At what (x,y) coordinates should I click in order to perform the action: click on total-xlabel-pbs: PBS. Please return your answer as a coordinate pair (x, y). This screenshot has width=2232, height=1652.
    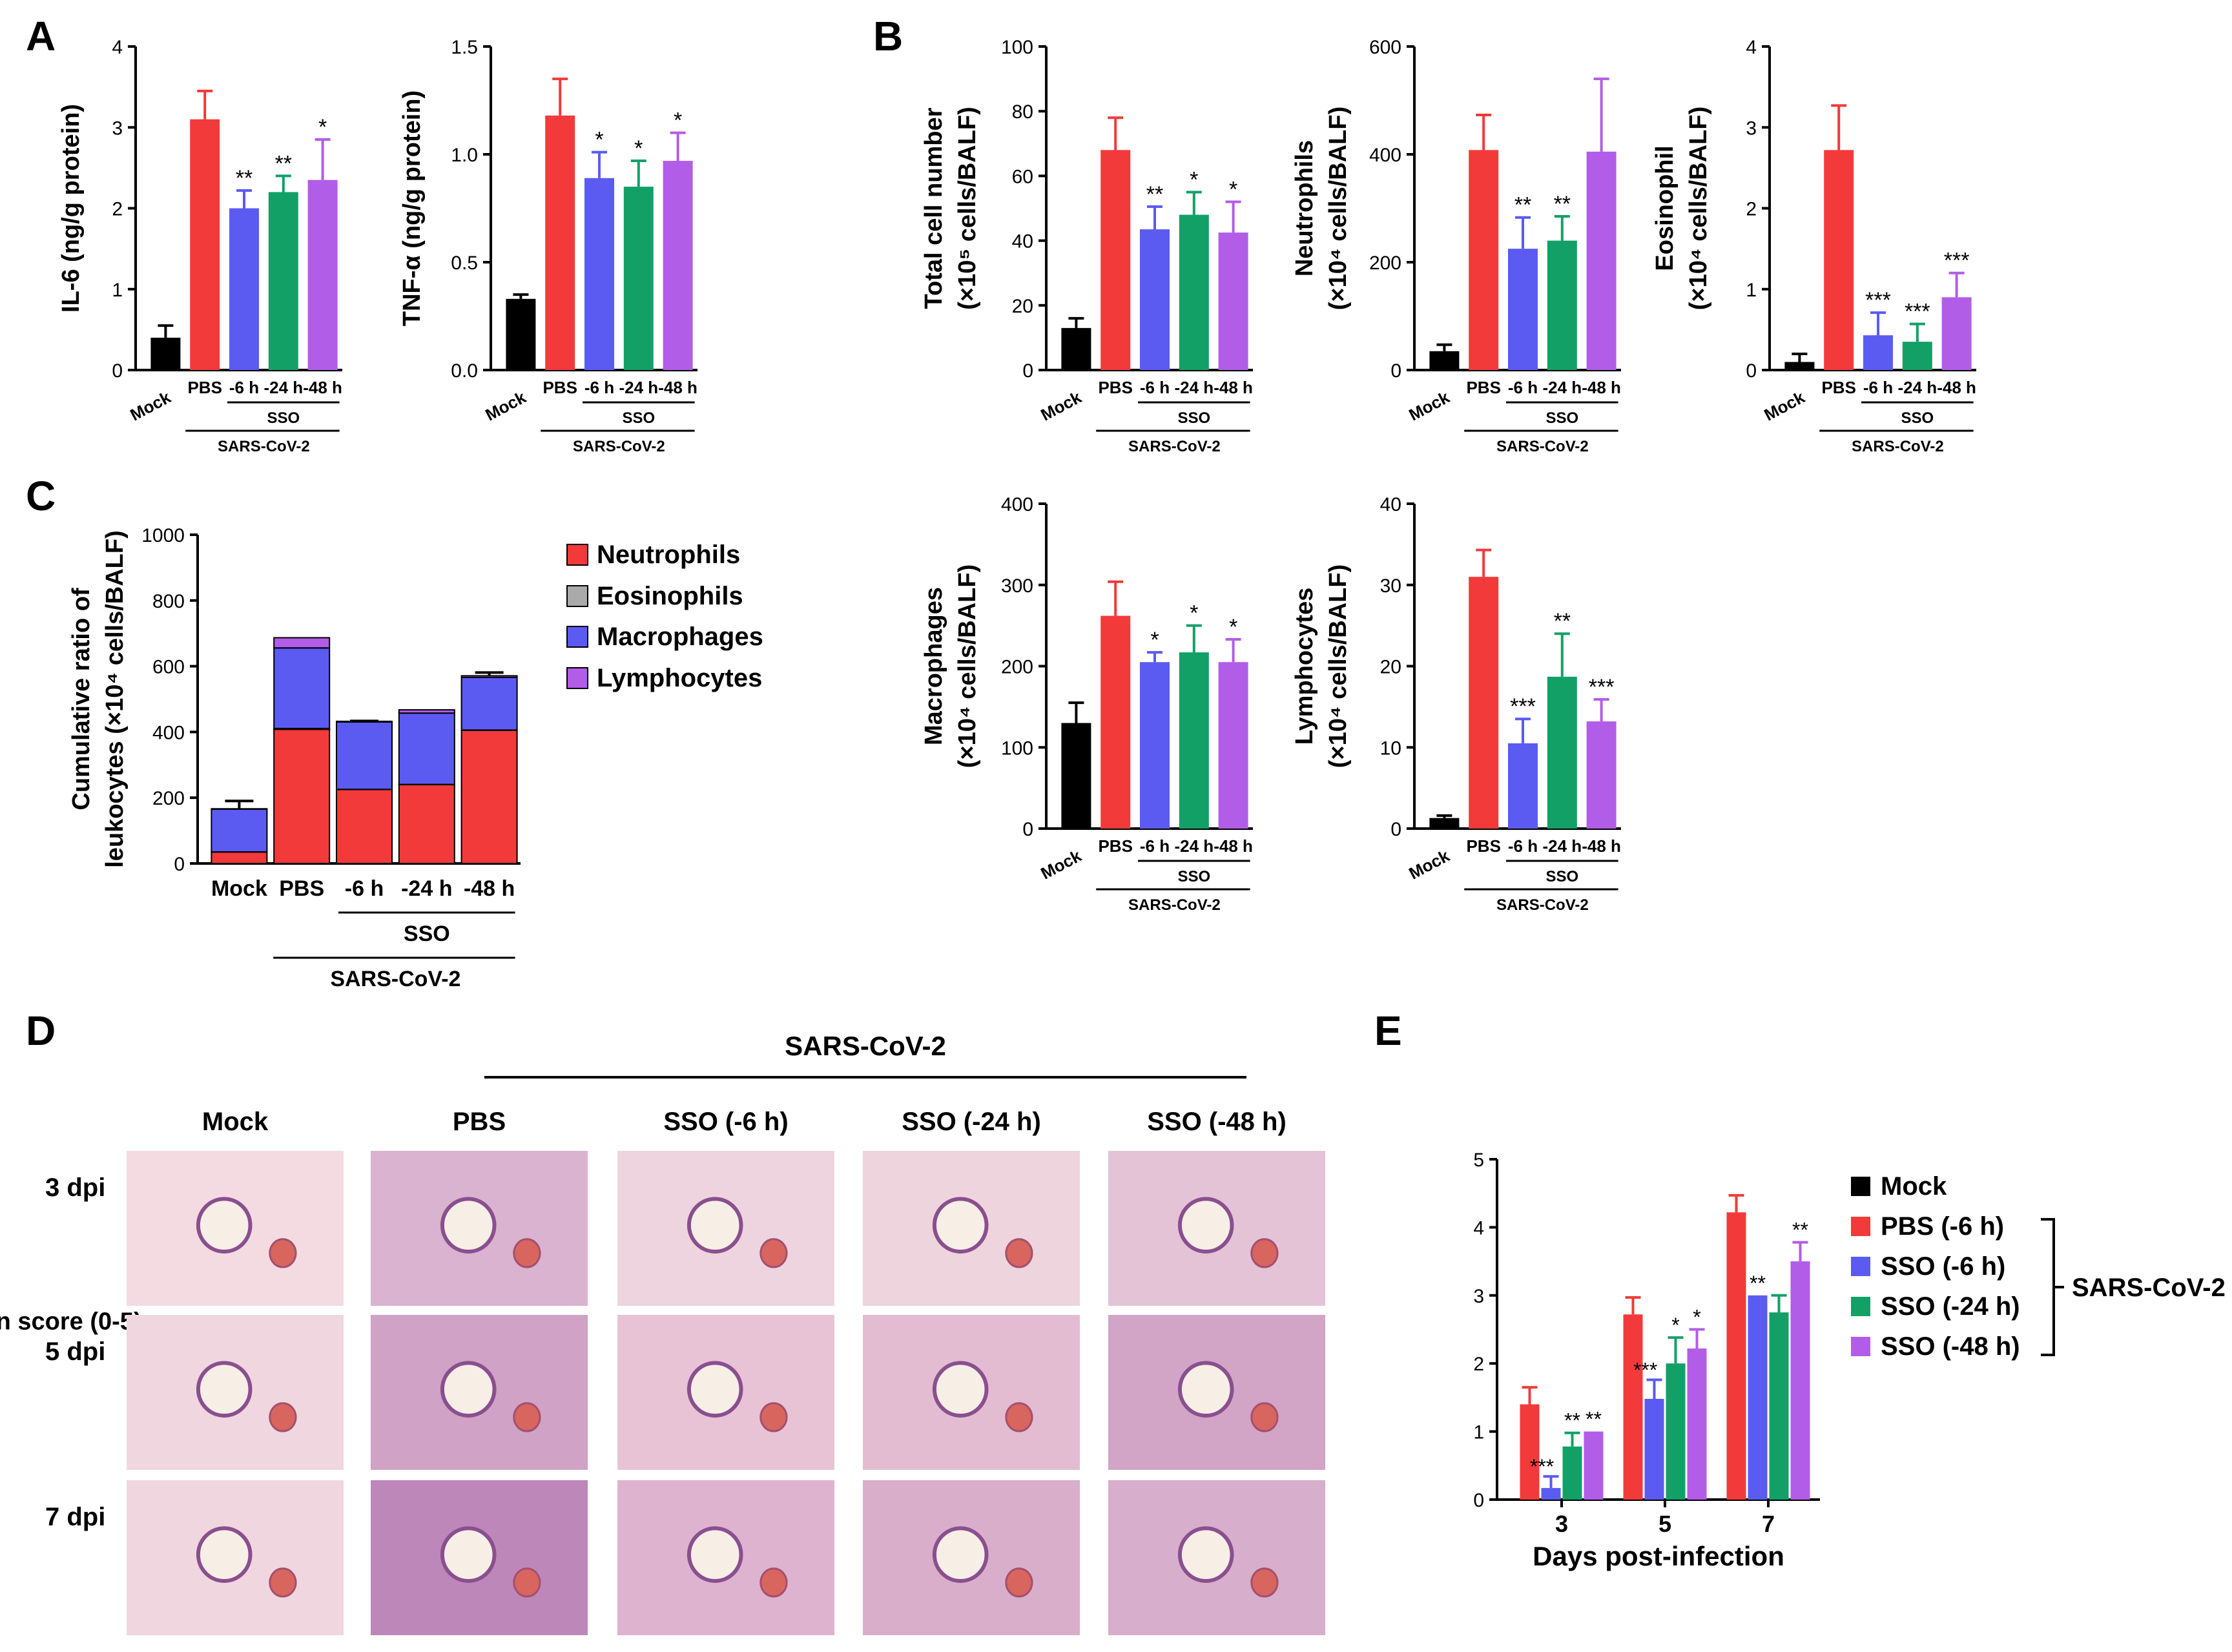
    Looking at the image, I should click on (1115, 388).